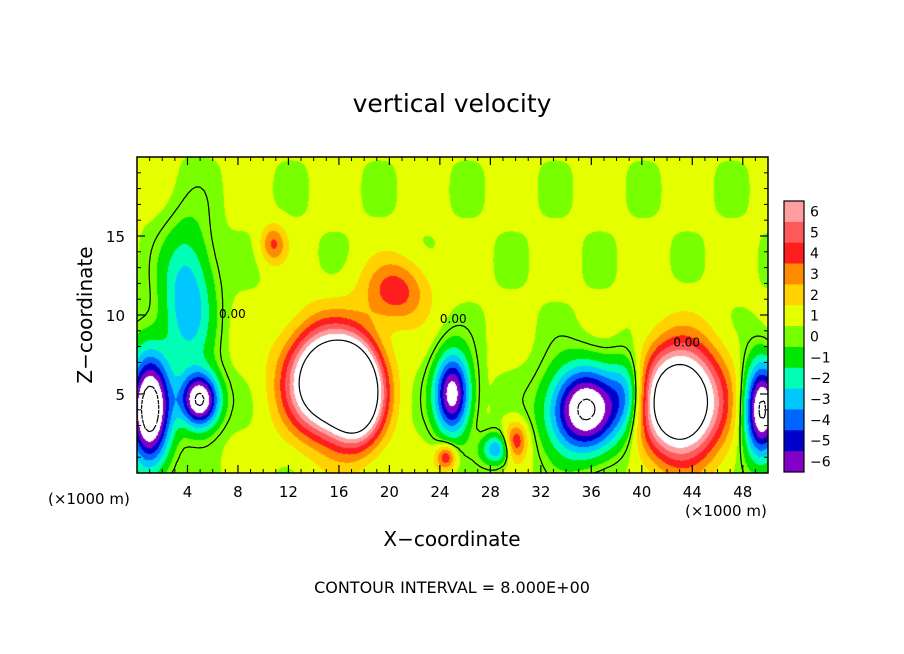 Image resolution: width=904 pixels, height=654 pixels. What do you see at coordinates (490, 492) in the screenshot?
I see `x-tick-label: 28` at bounding box center [490, 492].